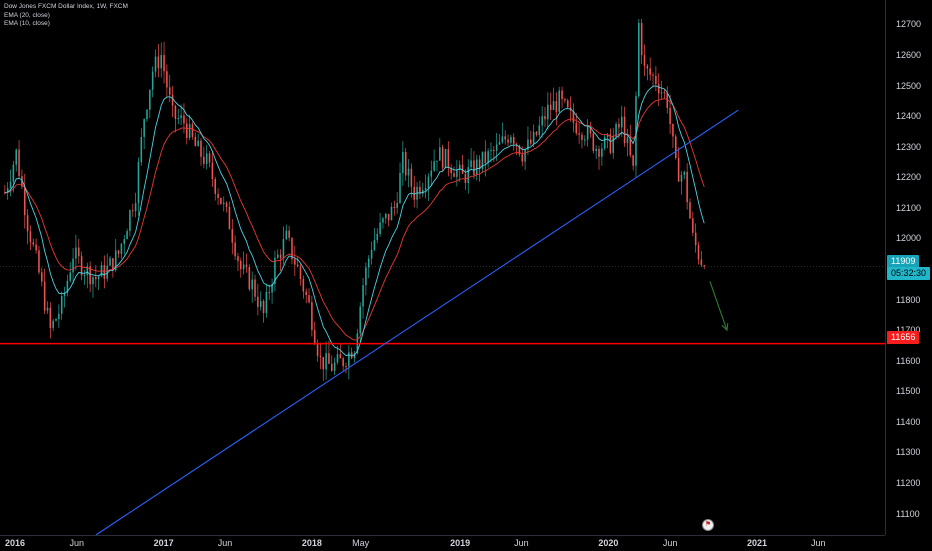 The width and height of the screenshot is (932, 551). I want to click on time-axis, so click(442, 543).